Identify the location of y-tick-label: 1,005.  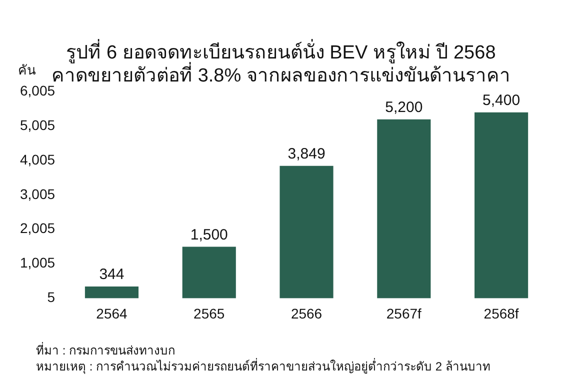
(38, 262).